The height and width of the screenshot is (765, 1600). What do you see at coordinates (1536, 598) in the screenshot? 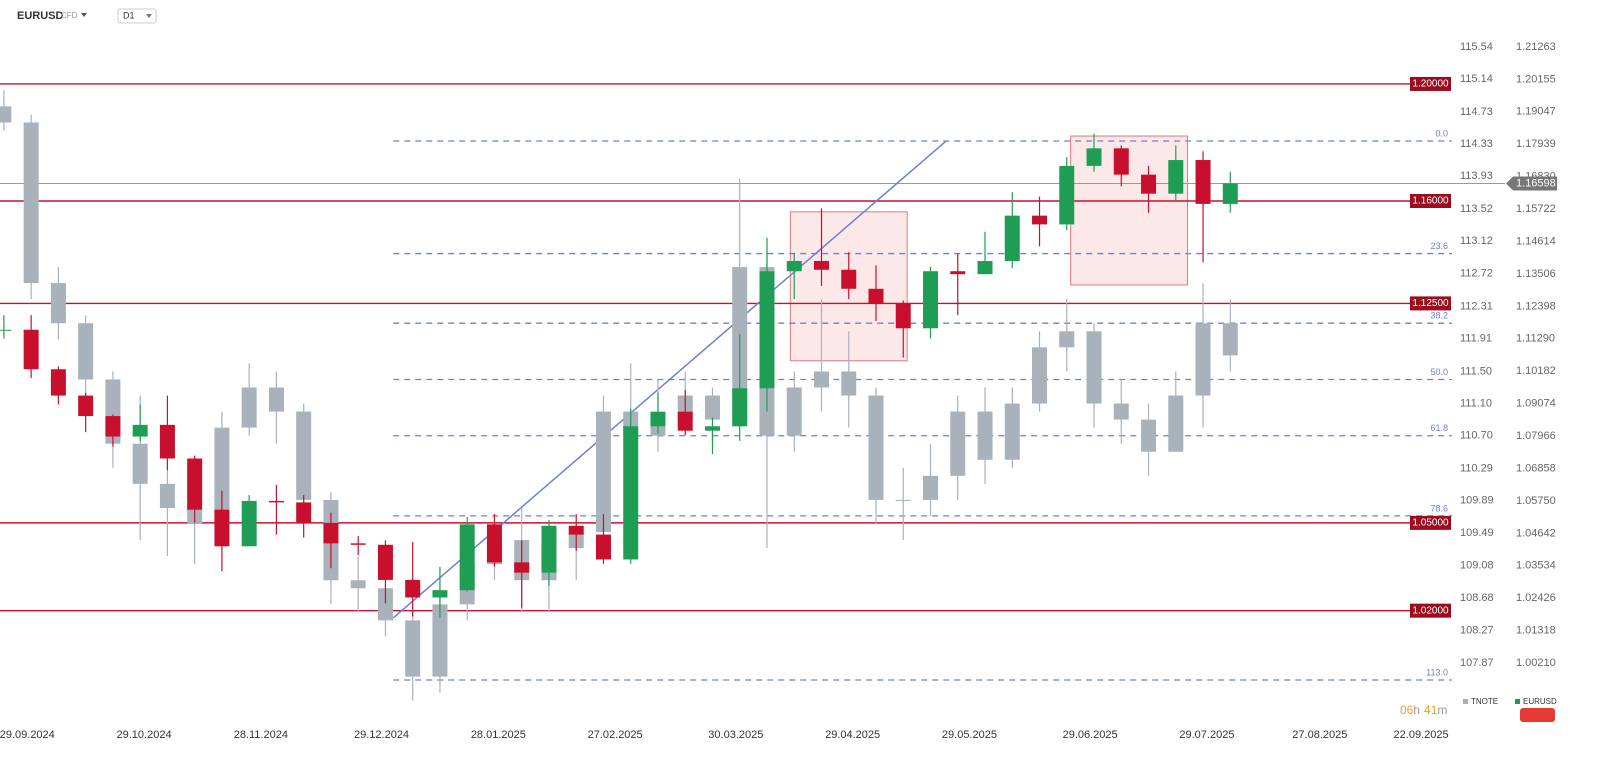
I see `y-tick-label: 1.02426` at bounding box center [1536, 598].